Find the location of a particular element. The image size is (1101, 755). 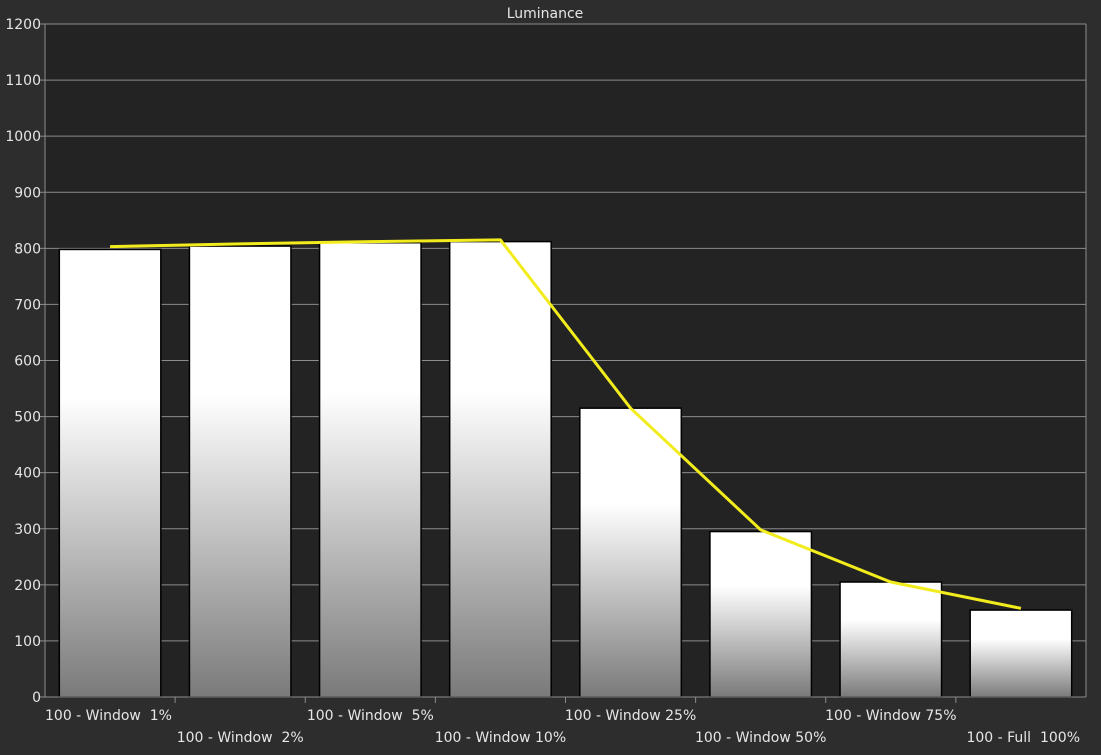

y-tick-label: 1200 is located at coordinates (23, 25).